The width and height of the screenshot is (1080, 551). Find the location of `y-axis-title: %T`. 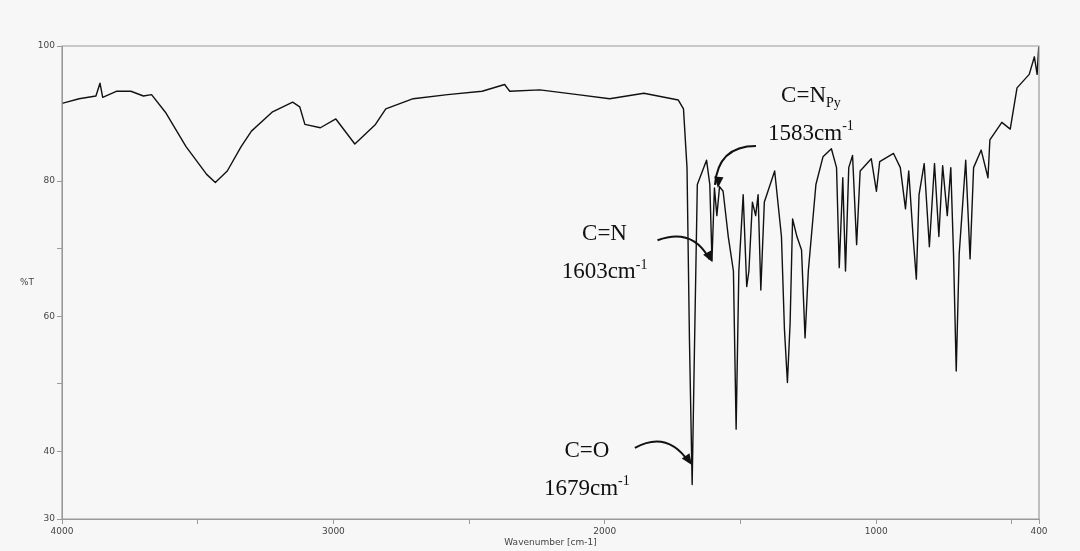

y-axis-title: %T is located at coordinates (27, 281).